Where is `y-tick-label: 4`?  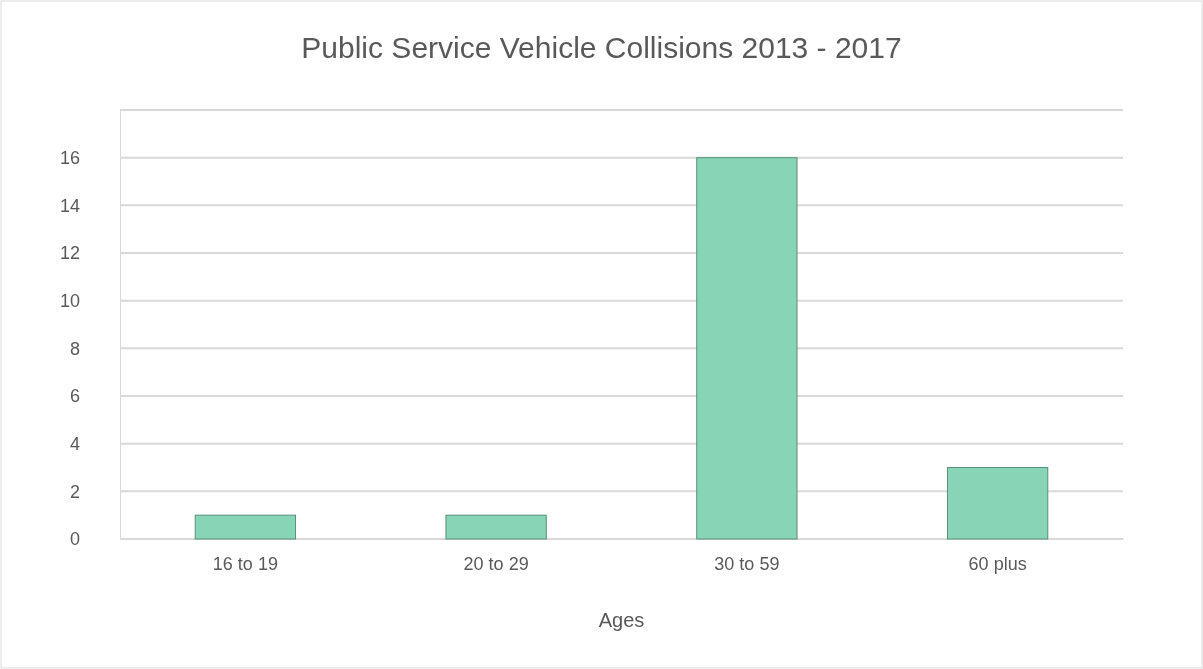 y-tick-label: 4 is located at coordinates (74, 443).